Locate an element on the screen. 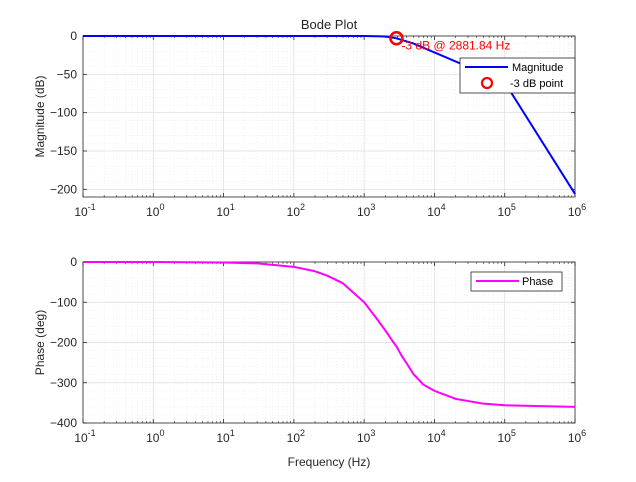  y-tick-label: −50 is located at coordinates (67, 74).